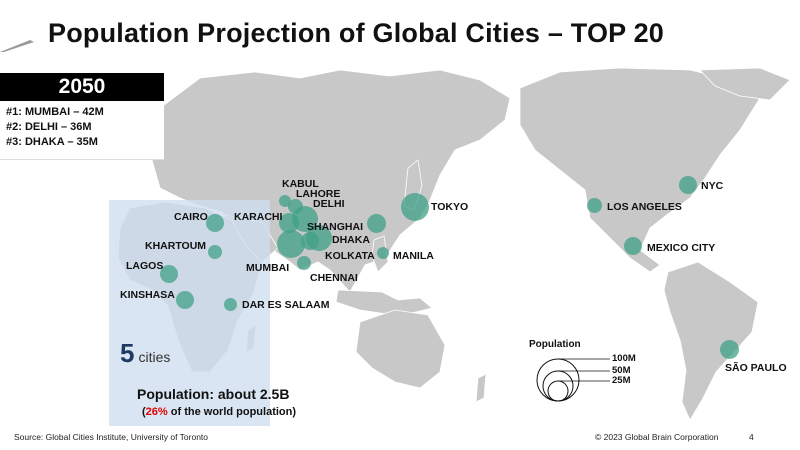 This screenshot has height=450, width=800. I want to click on africa-city-count: 5 cities, so click(145, 353).